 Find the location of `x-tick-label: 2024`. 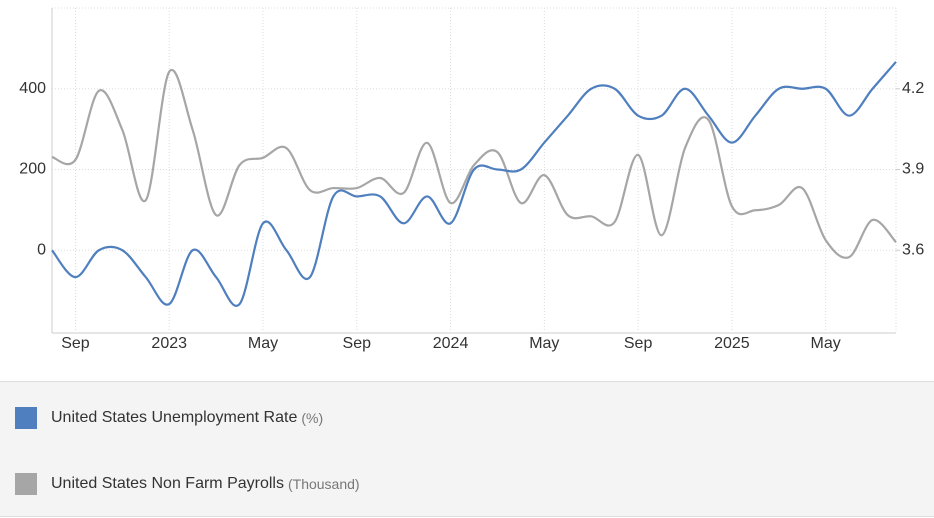

x-tick-label: 2024 is located at coordinates (451, 343).